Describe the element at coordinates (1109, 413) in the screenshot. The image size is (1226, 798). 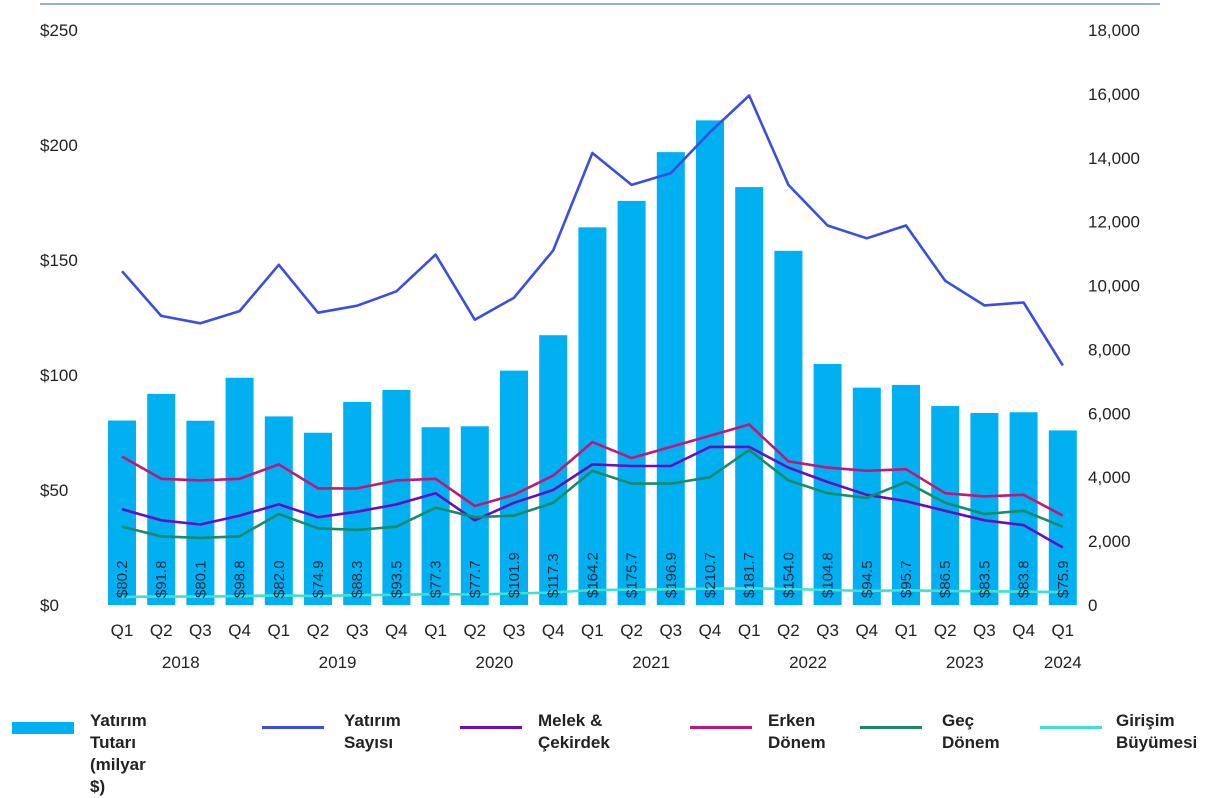
I see `right-tick-label: 6,000` at that location.